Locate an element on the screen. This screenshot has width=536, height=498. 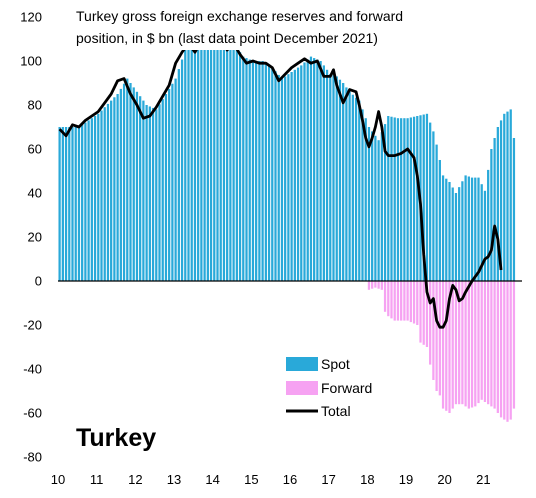
x-tick-label: 10 is located at coordinates (58, 479).